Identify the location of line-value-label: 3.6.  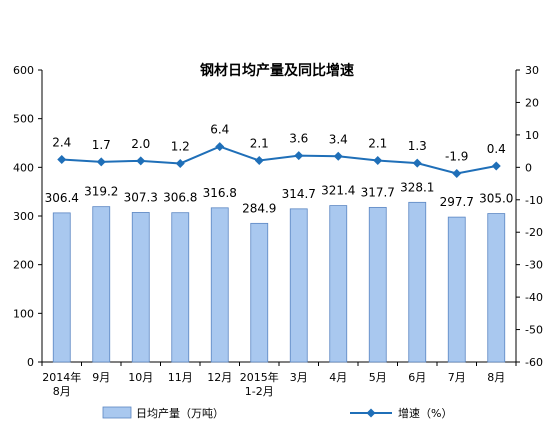
(298, 139).